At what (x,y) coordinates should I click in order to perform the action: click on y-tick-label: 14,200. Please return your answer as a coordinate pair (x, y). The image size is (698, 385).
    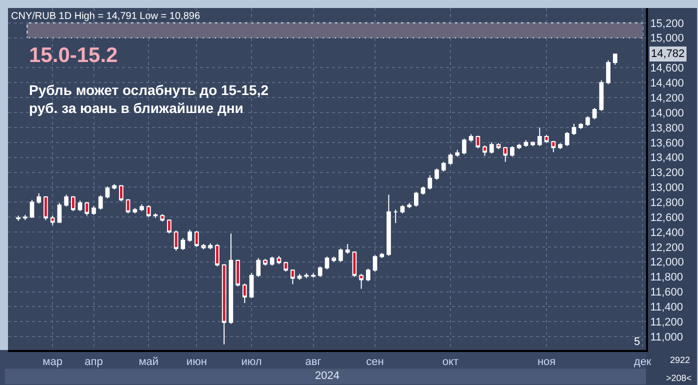
    Looking at the image, I should click on (667, 98).